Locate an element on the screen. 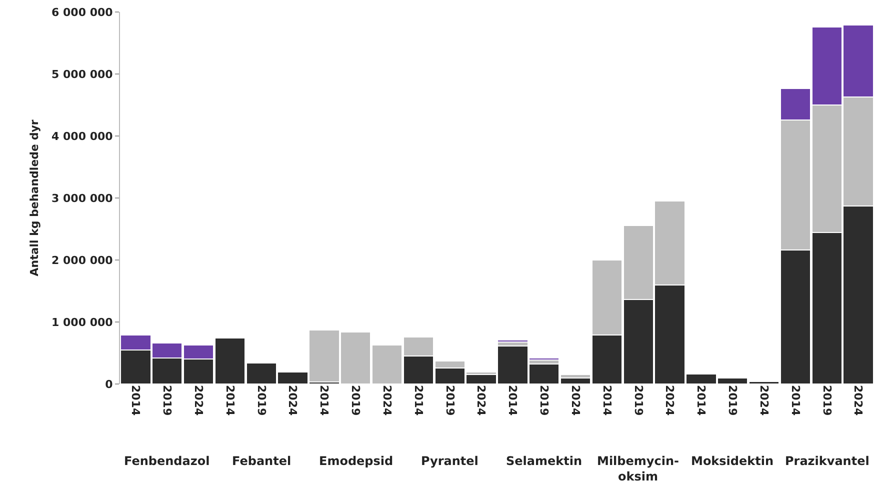 Image resolution: width=876 pixels, height=494 pixels. y-axis-title: Antall kg behandlede dyr is located at coordinates (35, 197).